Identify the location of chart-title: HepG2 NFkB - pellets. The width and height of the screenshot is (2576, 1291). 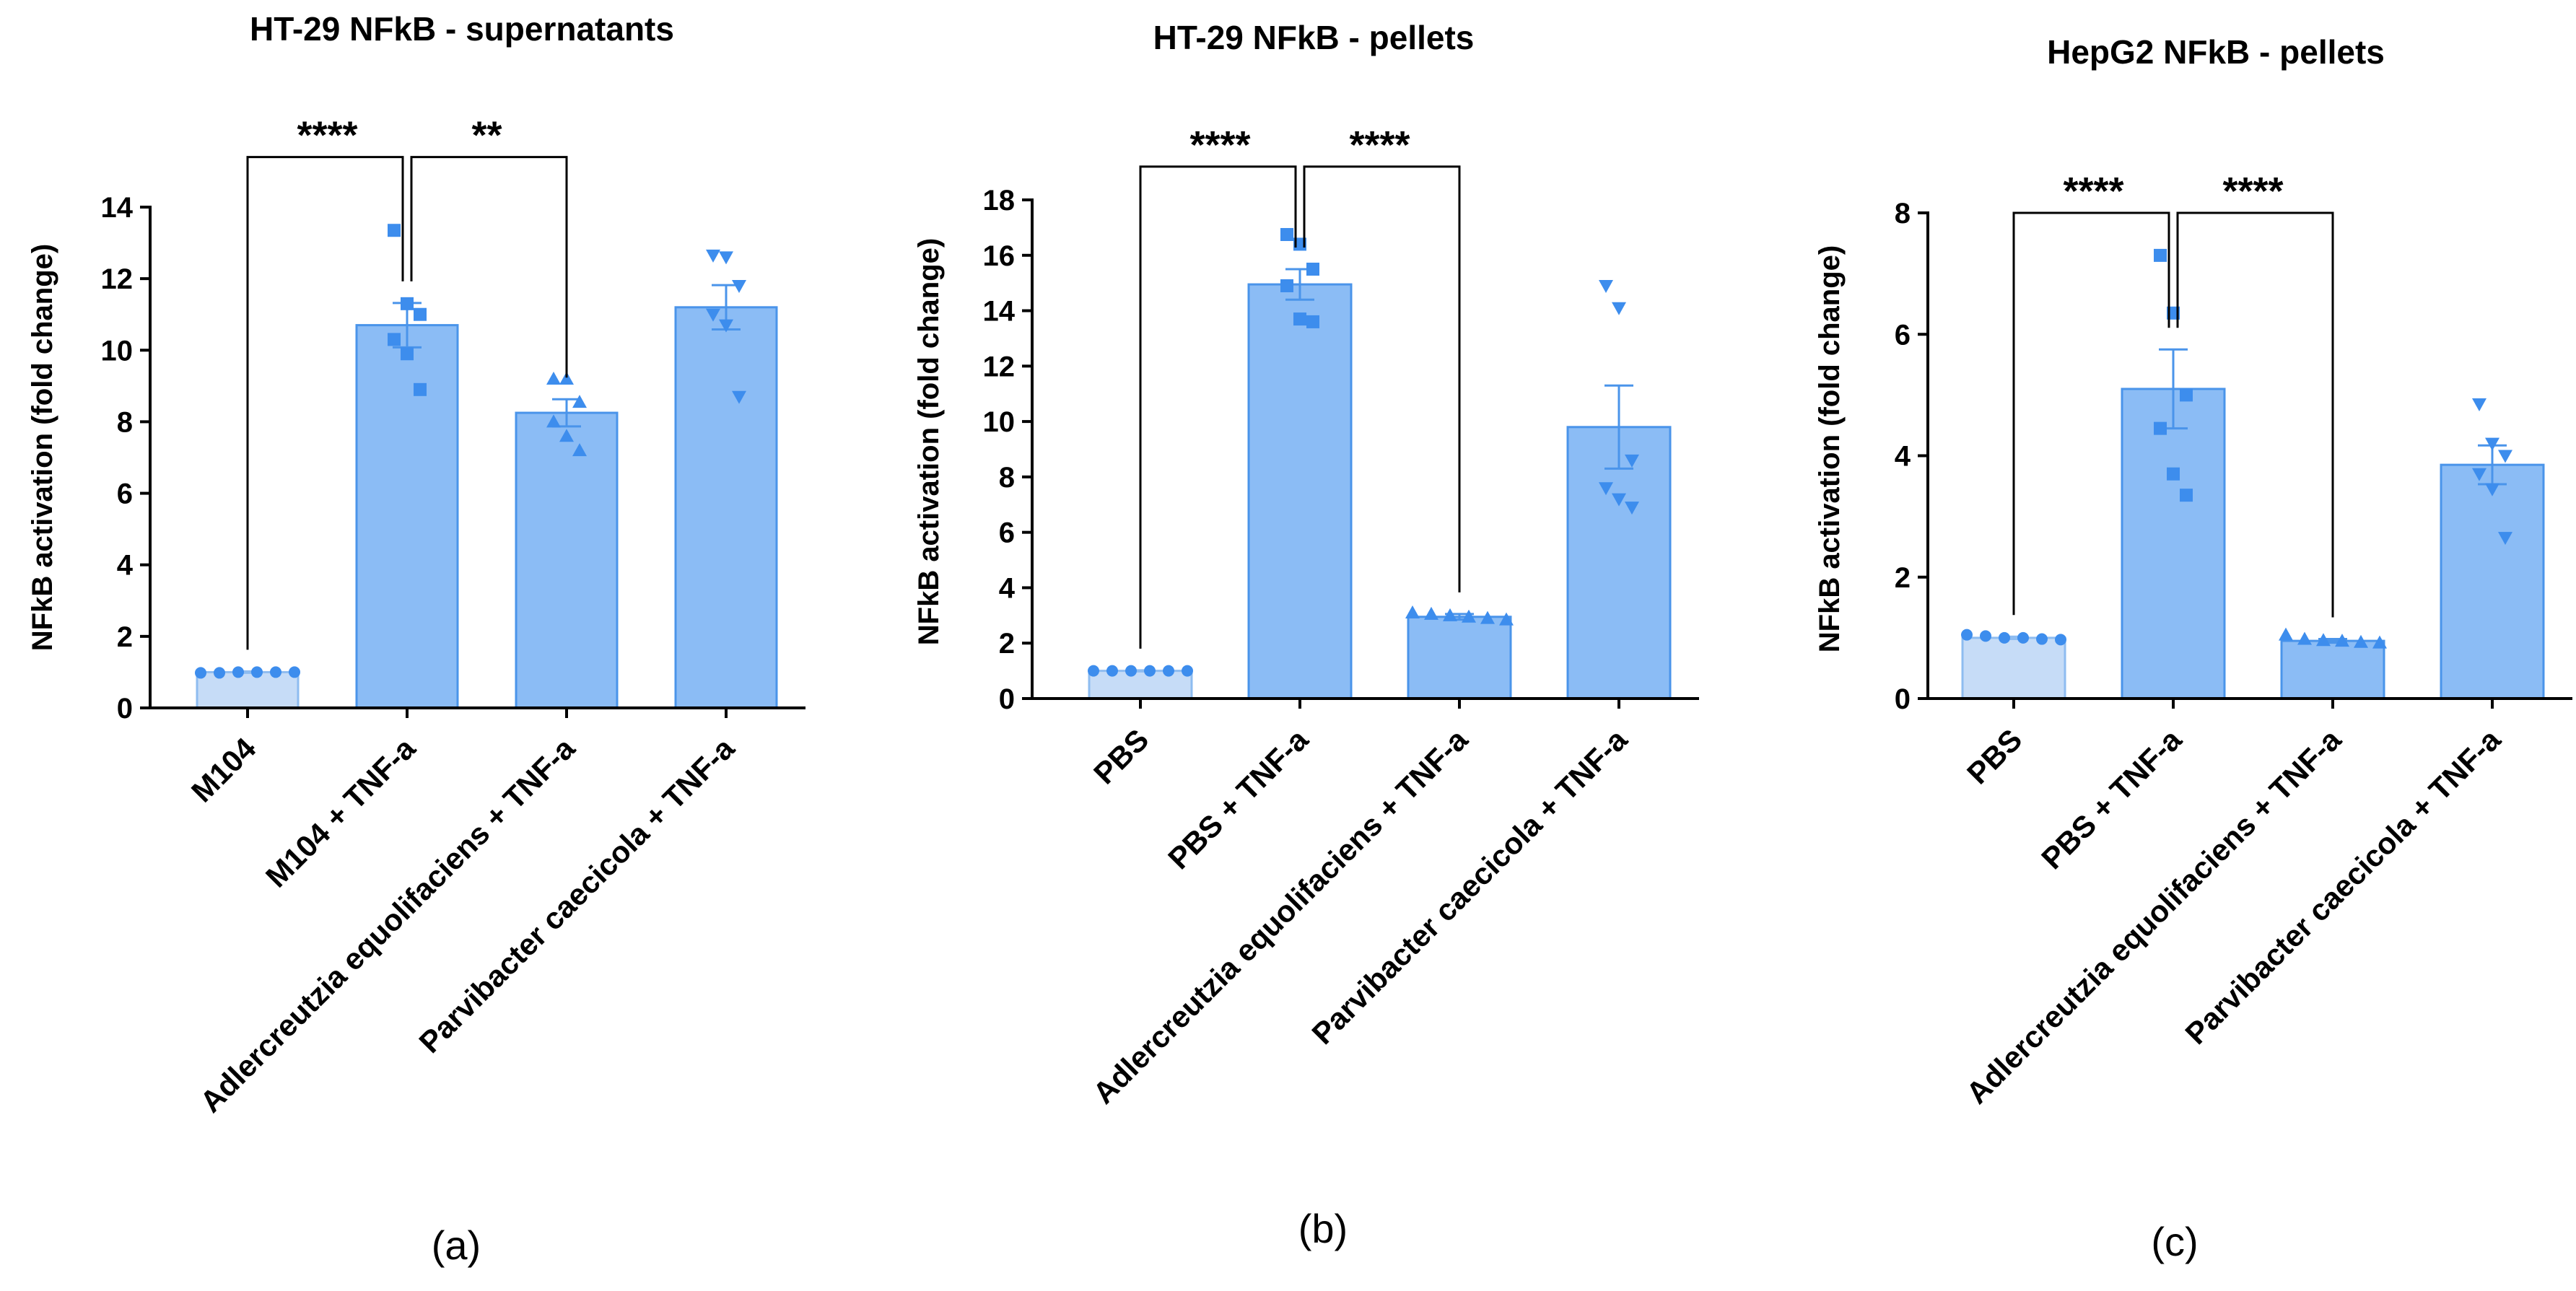
(2216, 52).